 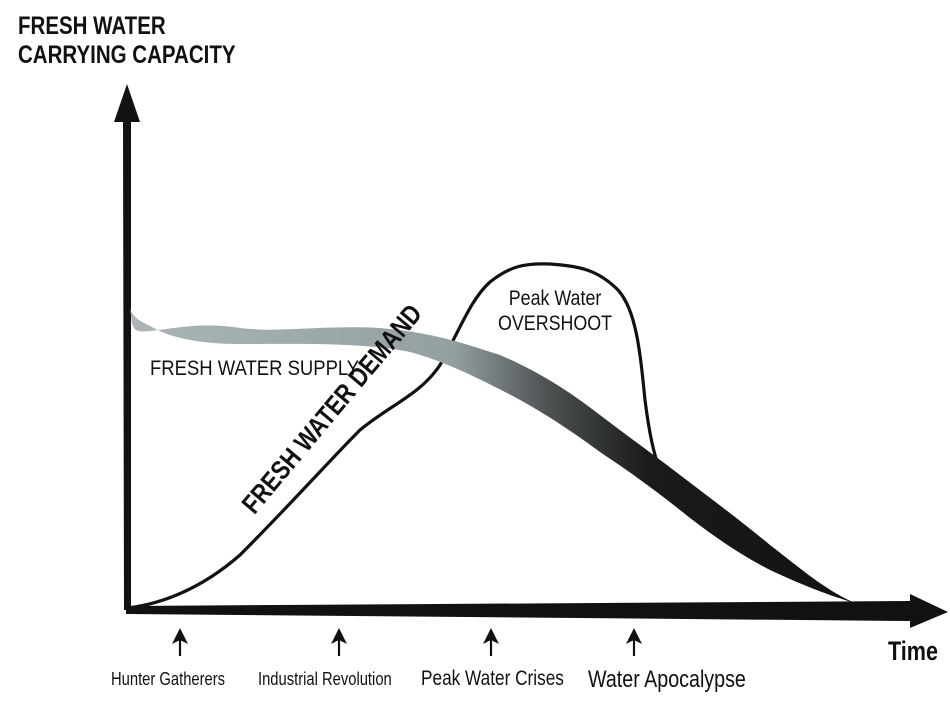 What do you see at coordinates (325, 679) in the screenshot?
I see `era-label-industrial-revolution: Industrial Revolution` at bounding box center [325, 679].